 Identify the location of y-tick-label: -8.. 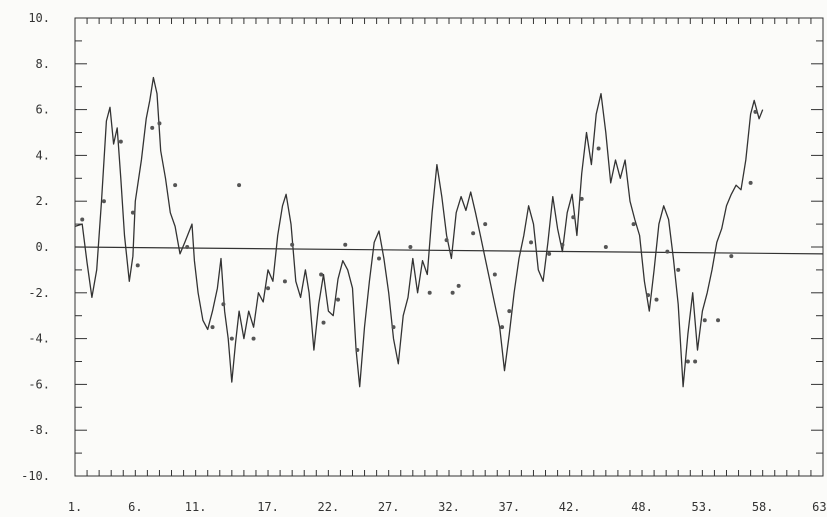
(39, 430).